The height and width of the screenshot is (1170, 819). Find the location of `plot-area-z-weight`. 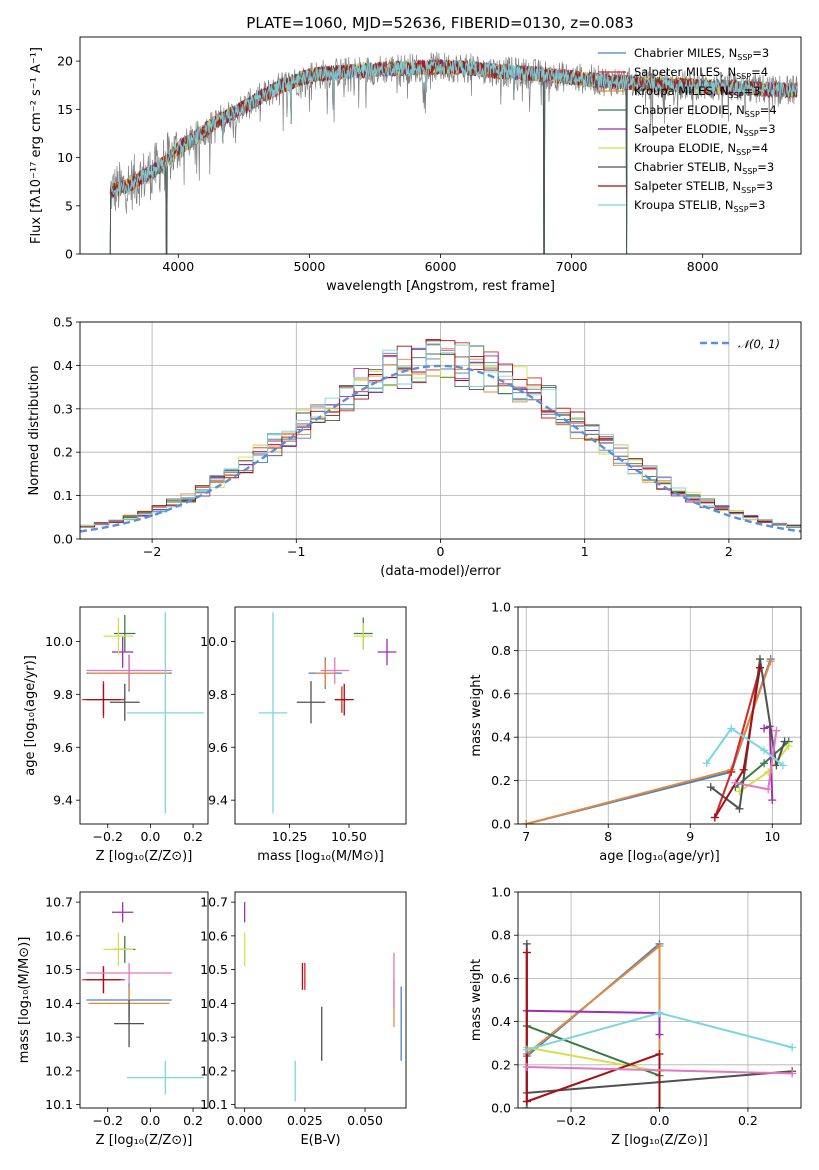

plot-area-z-weight is located at coordinates (659, 1023).